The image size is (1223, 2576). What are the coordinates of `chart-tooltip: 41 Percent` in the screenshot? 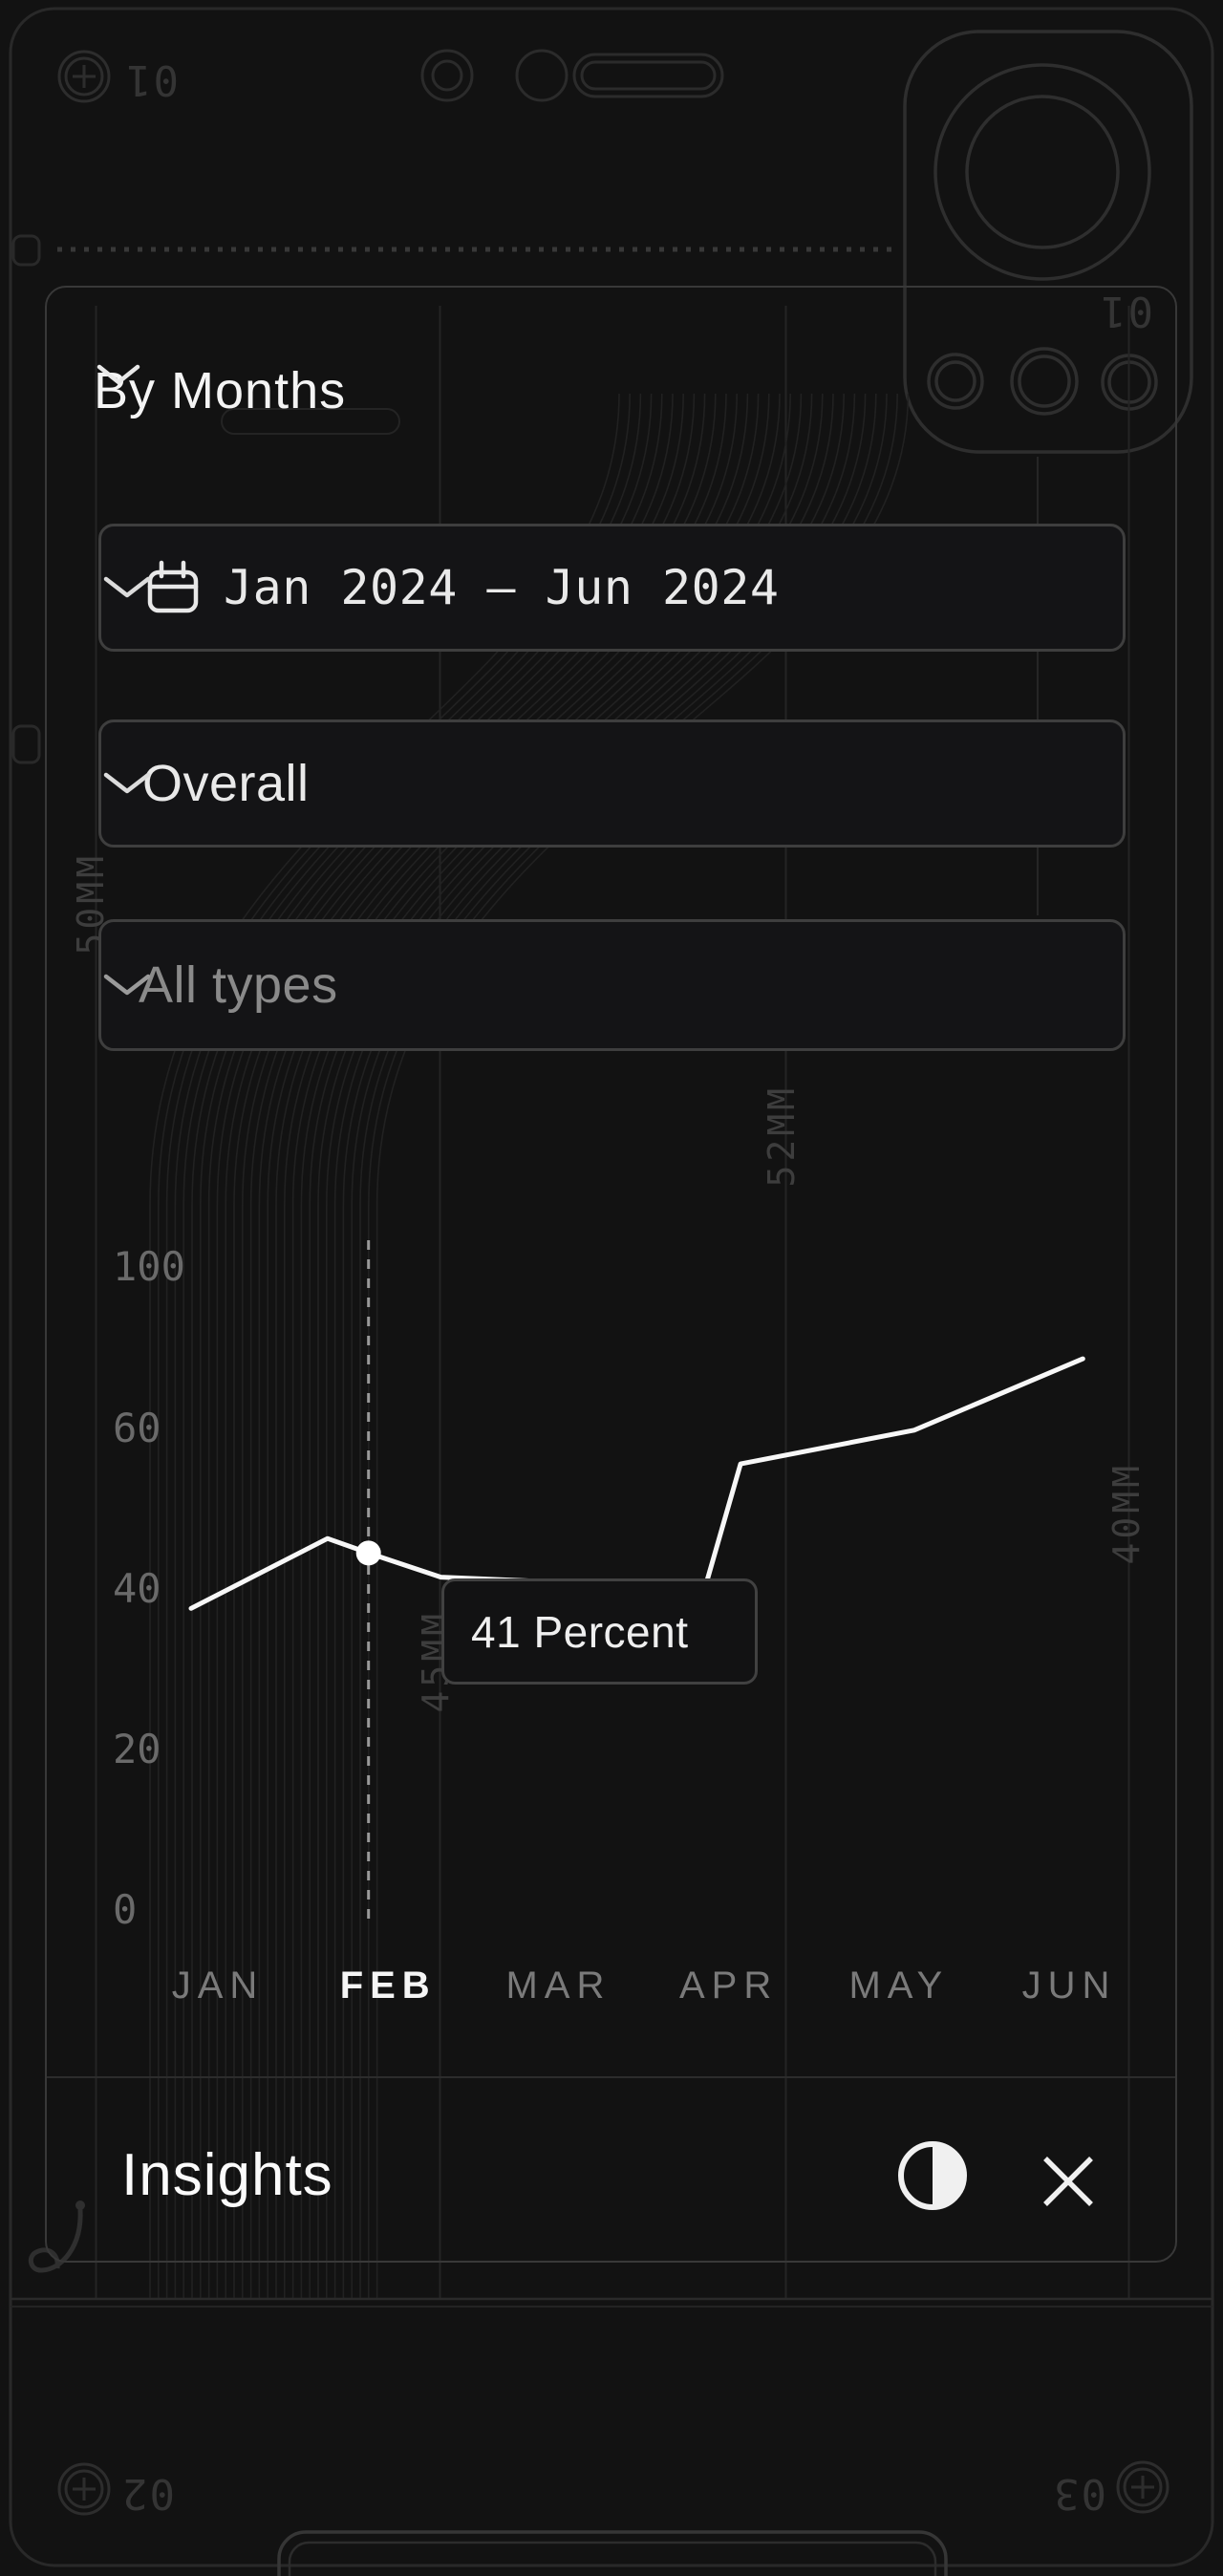 It's located at (599, 1631).